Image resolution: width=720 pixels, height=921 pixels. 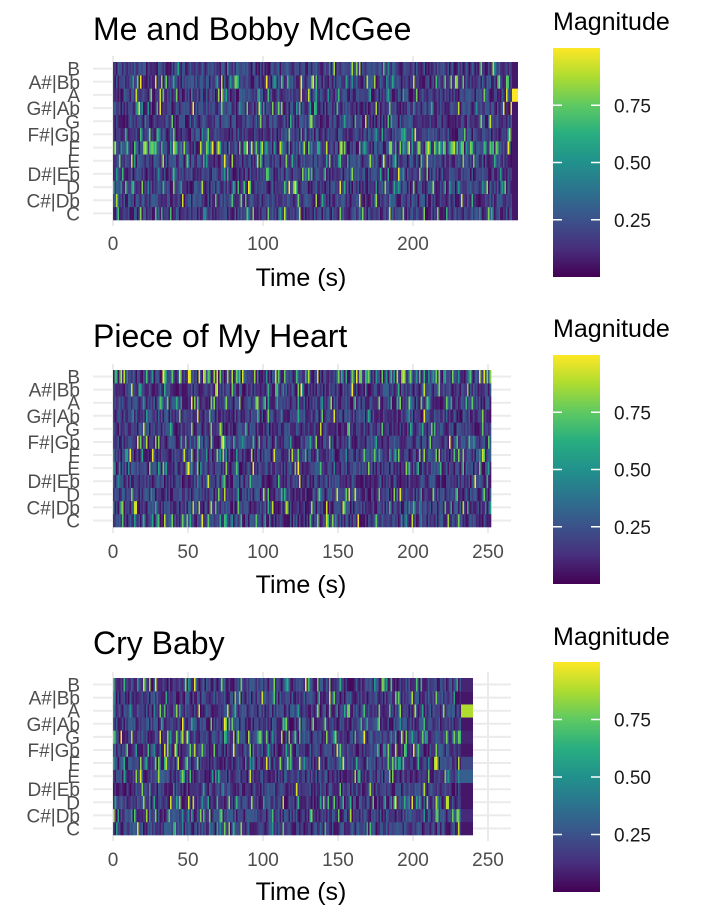 What do you see at coordinates (302, 449) in the screenshot?
I see `heatmap-cells` at bounding box center [302, 449].